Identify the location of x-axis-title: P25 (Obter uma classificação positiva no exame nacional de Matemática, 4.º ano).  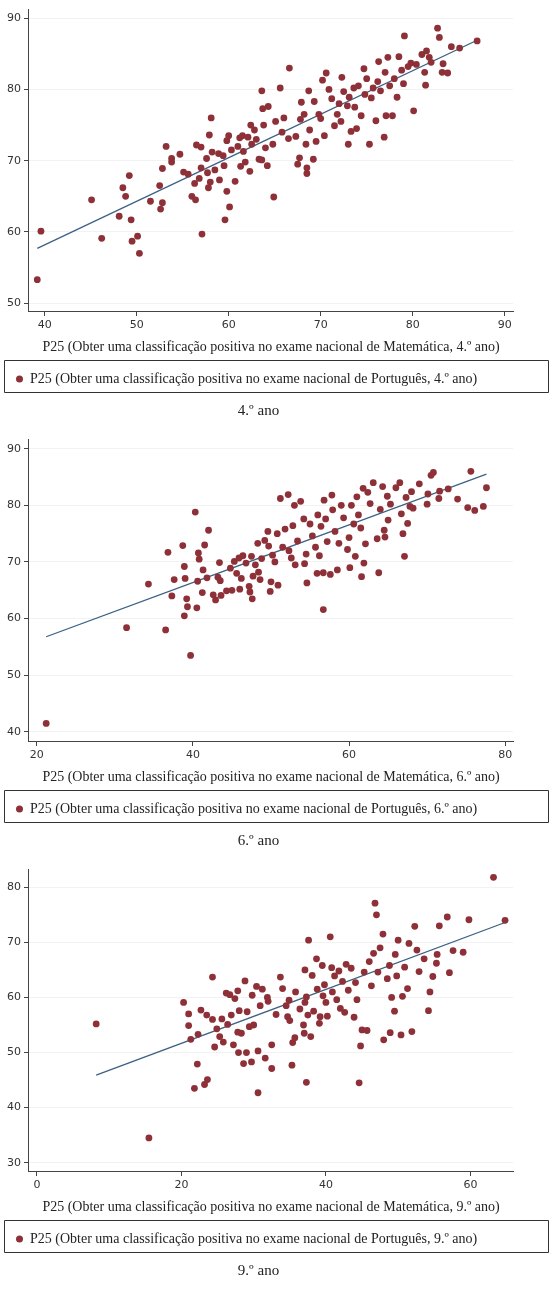
(271, 347).